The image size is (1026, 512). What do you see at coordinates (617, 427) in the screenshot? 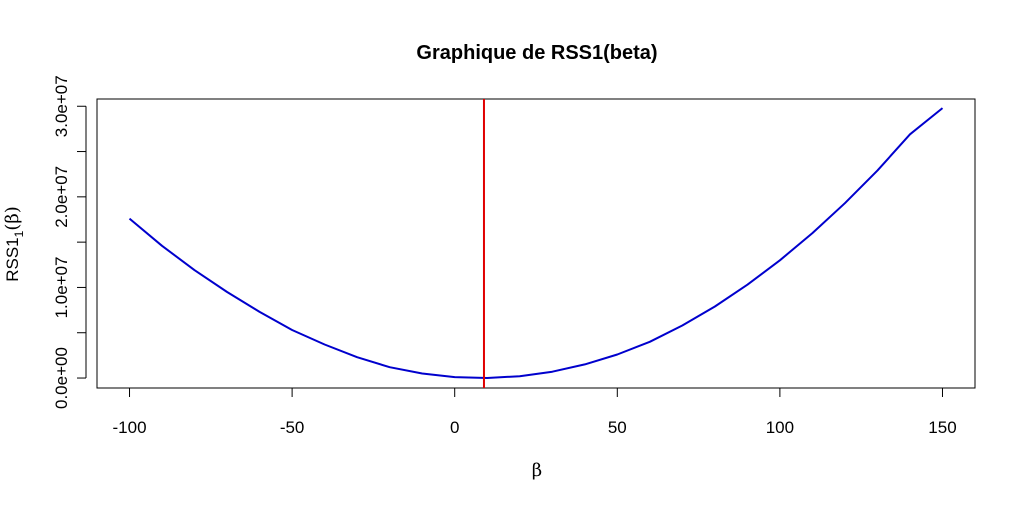
I see `x-tick-label: 50` at bounding box center [617, 427].